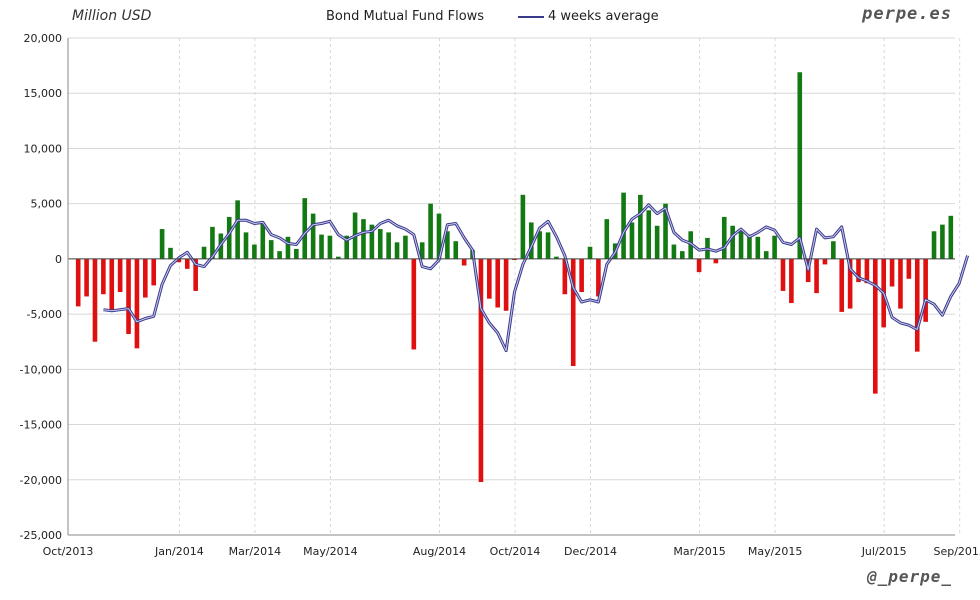  I want to click on y-tick-label: -10,000, so click(41, 369).